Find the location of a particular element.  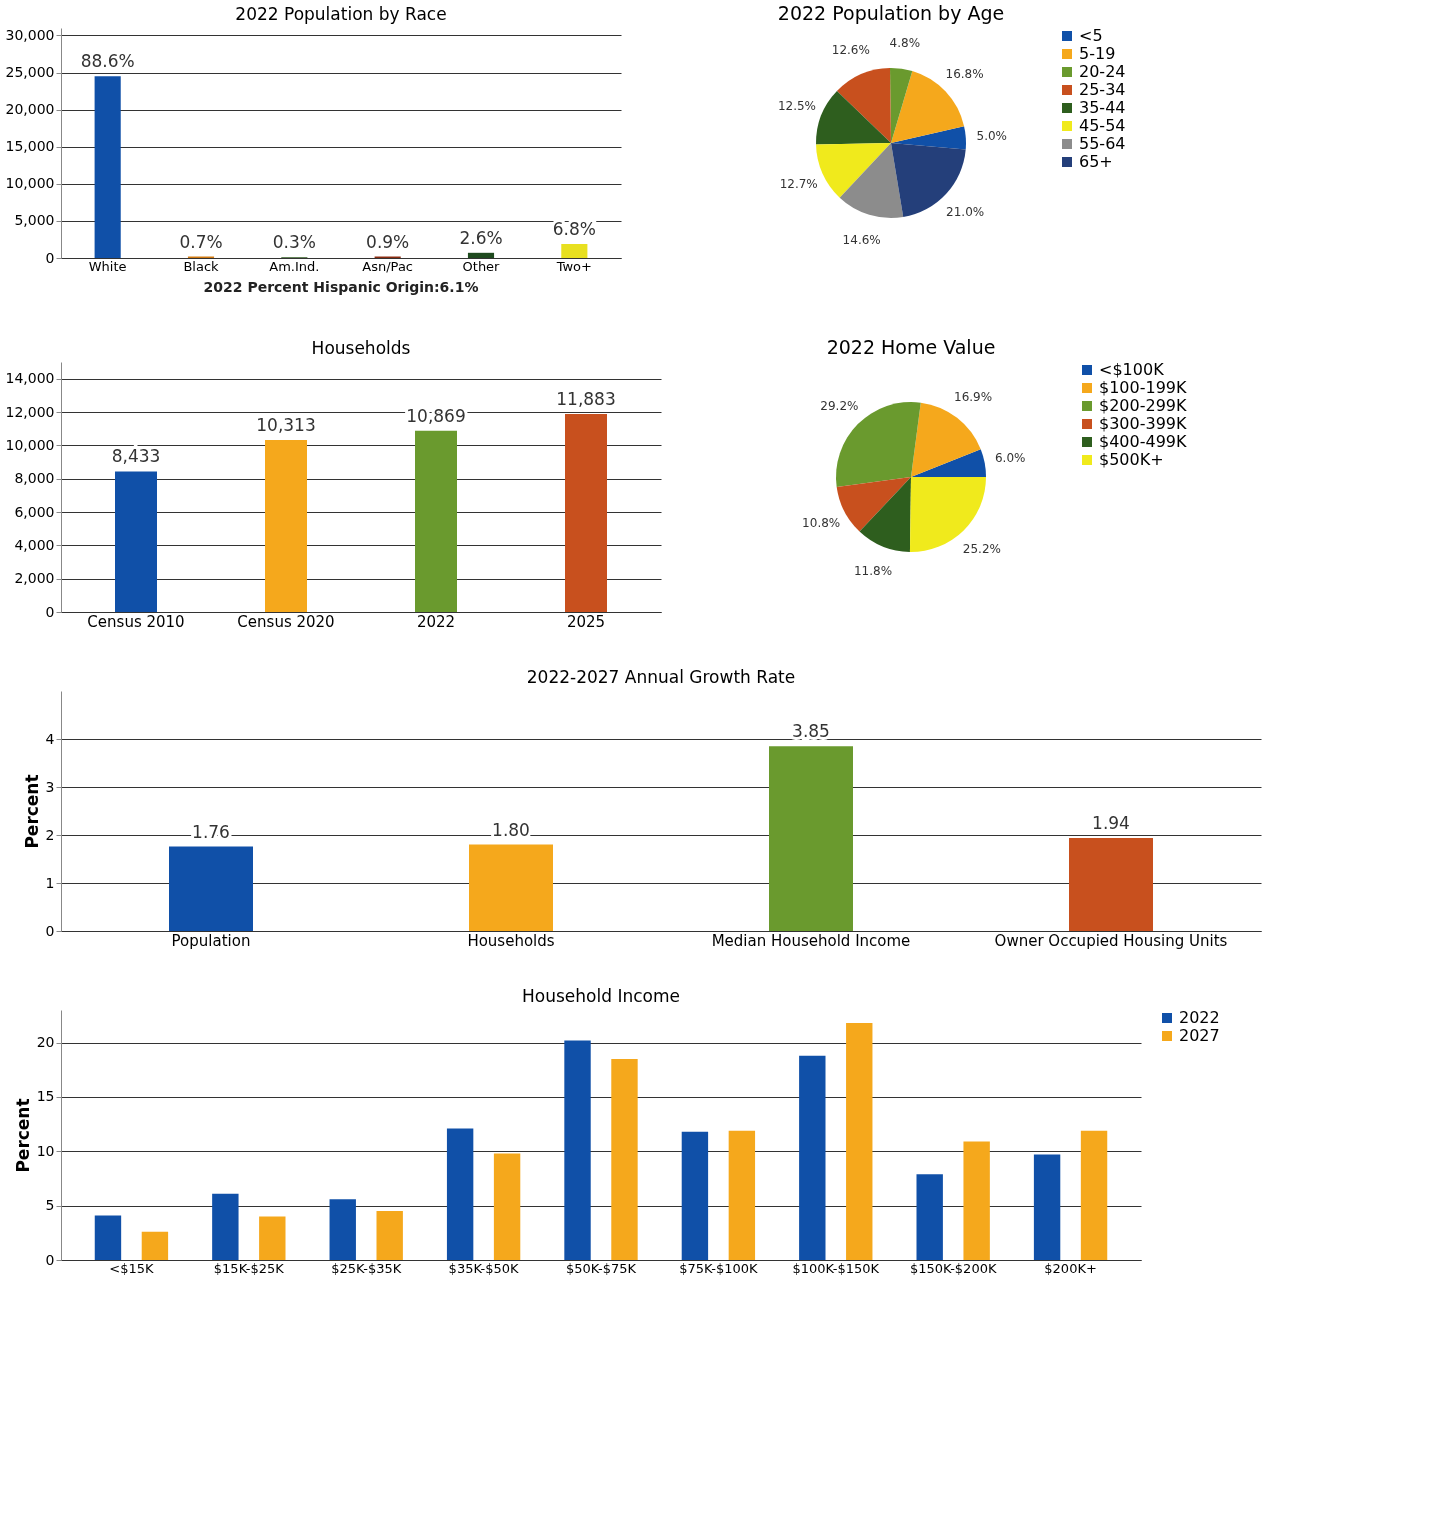

y-tick-label: 4 is located at coordinates (50, 738).